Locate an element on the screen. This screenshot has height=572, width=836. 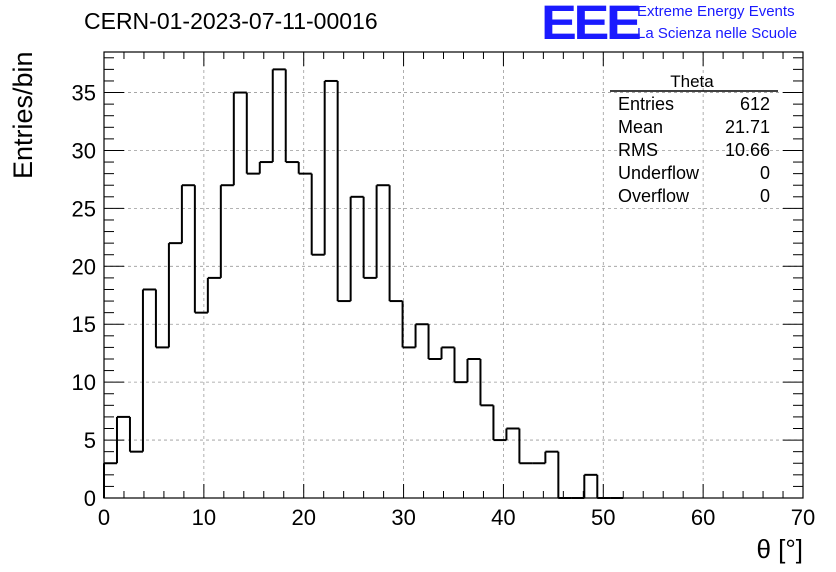
x-tick-label: 20 is located at coordinates (303, 517).